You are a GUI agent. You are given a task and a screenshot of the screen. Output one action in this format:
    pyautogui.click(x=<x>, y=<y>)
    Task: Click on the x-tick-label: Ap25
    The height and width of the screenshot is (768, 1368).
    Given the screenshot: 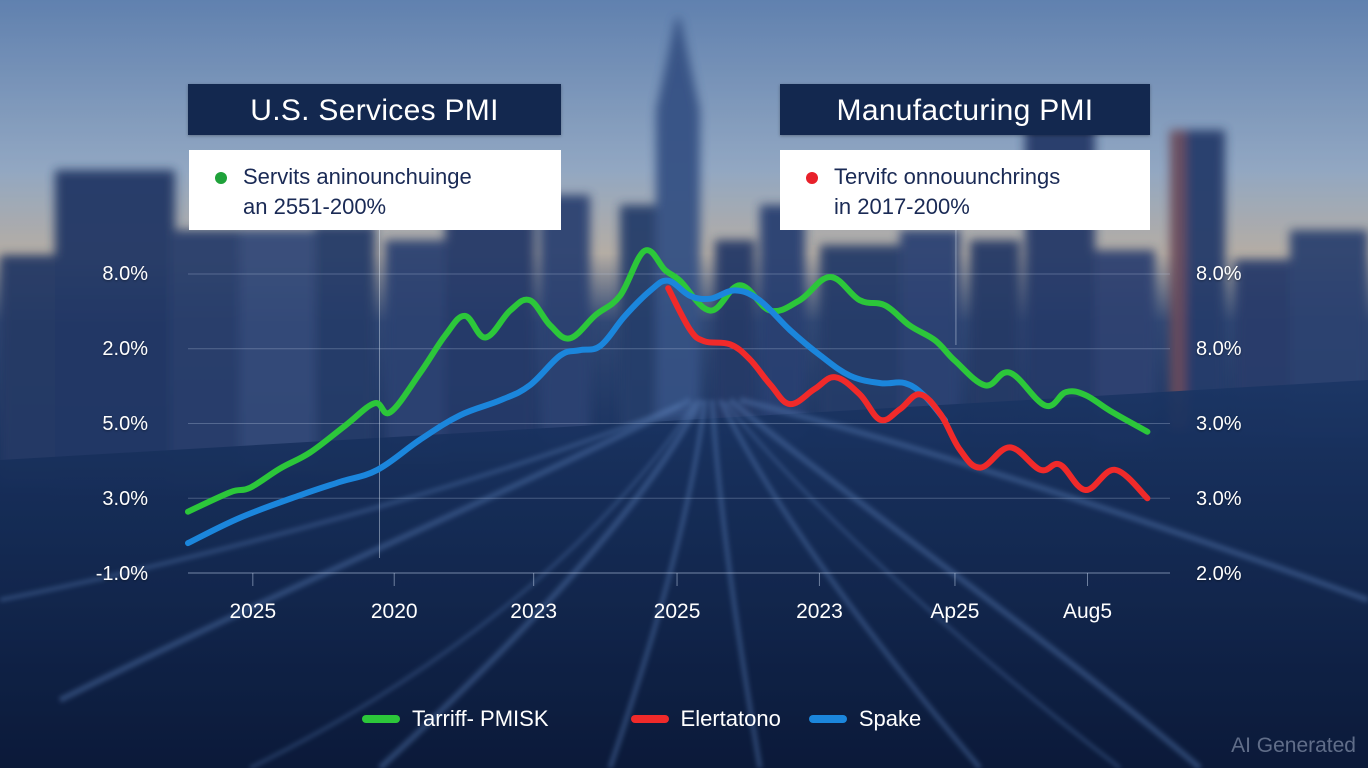 What is the action you would take?
    pyautogui.click(x=955, y=611)
    